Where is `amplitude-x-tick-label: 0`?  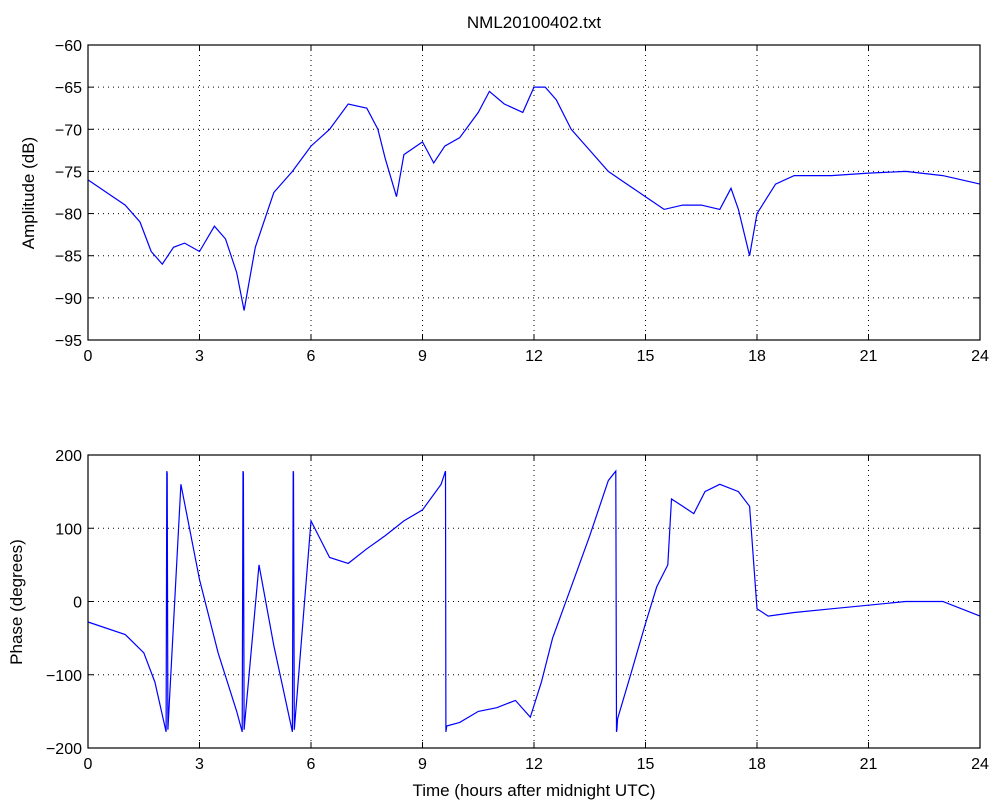
amplitude-x-tick-label: 0 is located at coordinates (88, 356).